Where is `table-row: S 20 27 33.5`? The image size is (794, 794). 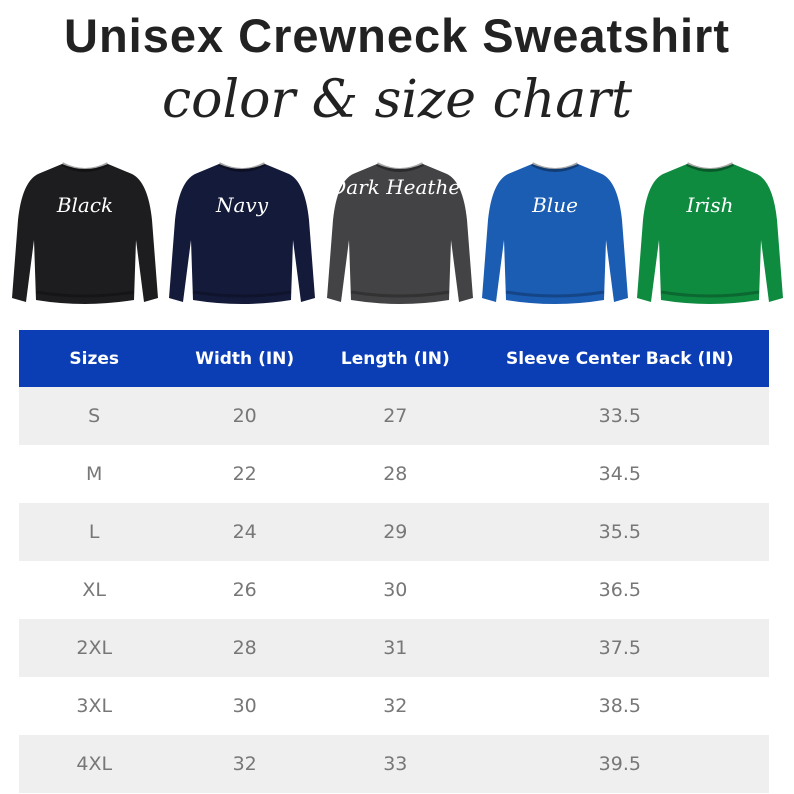 table-row: S 20 27 33.5 is located at coordinates (394, 416).